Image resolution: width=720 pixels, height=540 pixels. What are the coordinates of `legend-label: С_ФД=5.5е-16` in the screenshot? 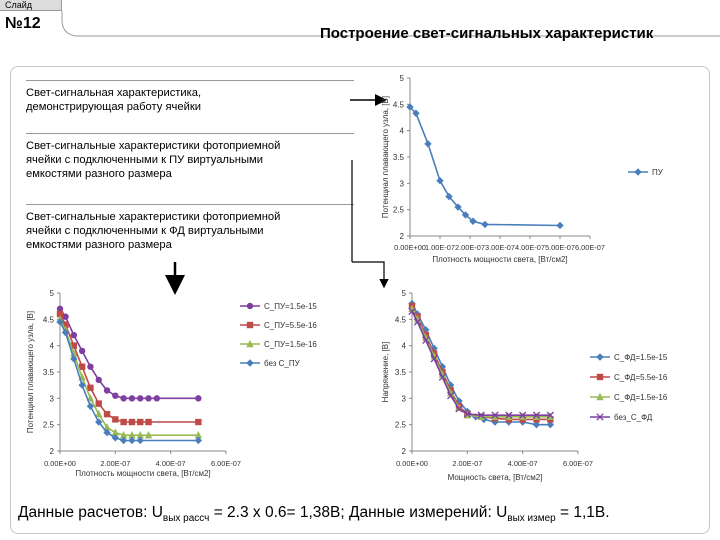 It's located at (641, 377).